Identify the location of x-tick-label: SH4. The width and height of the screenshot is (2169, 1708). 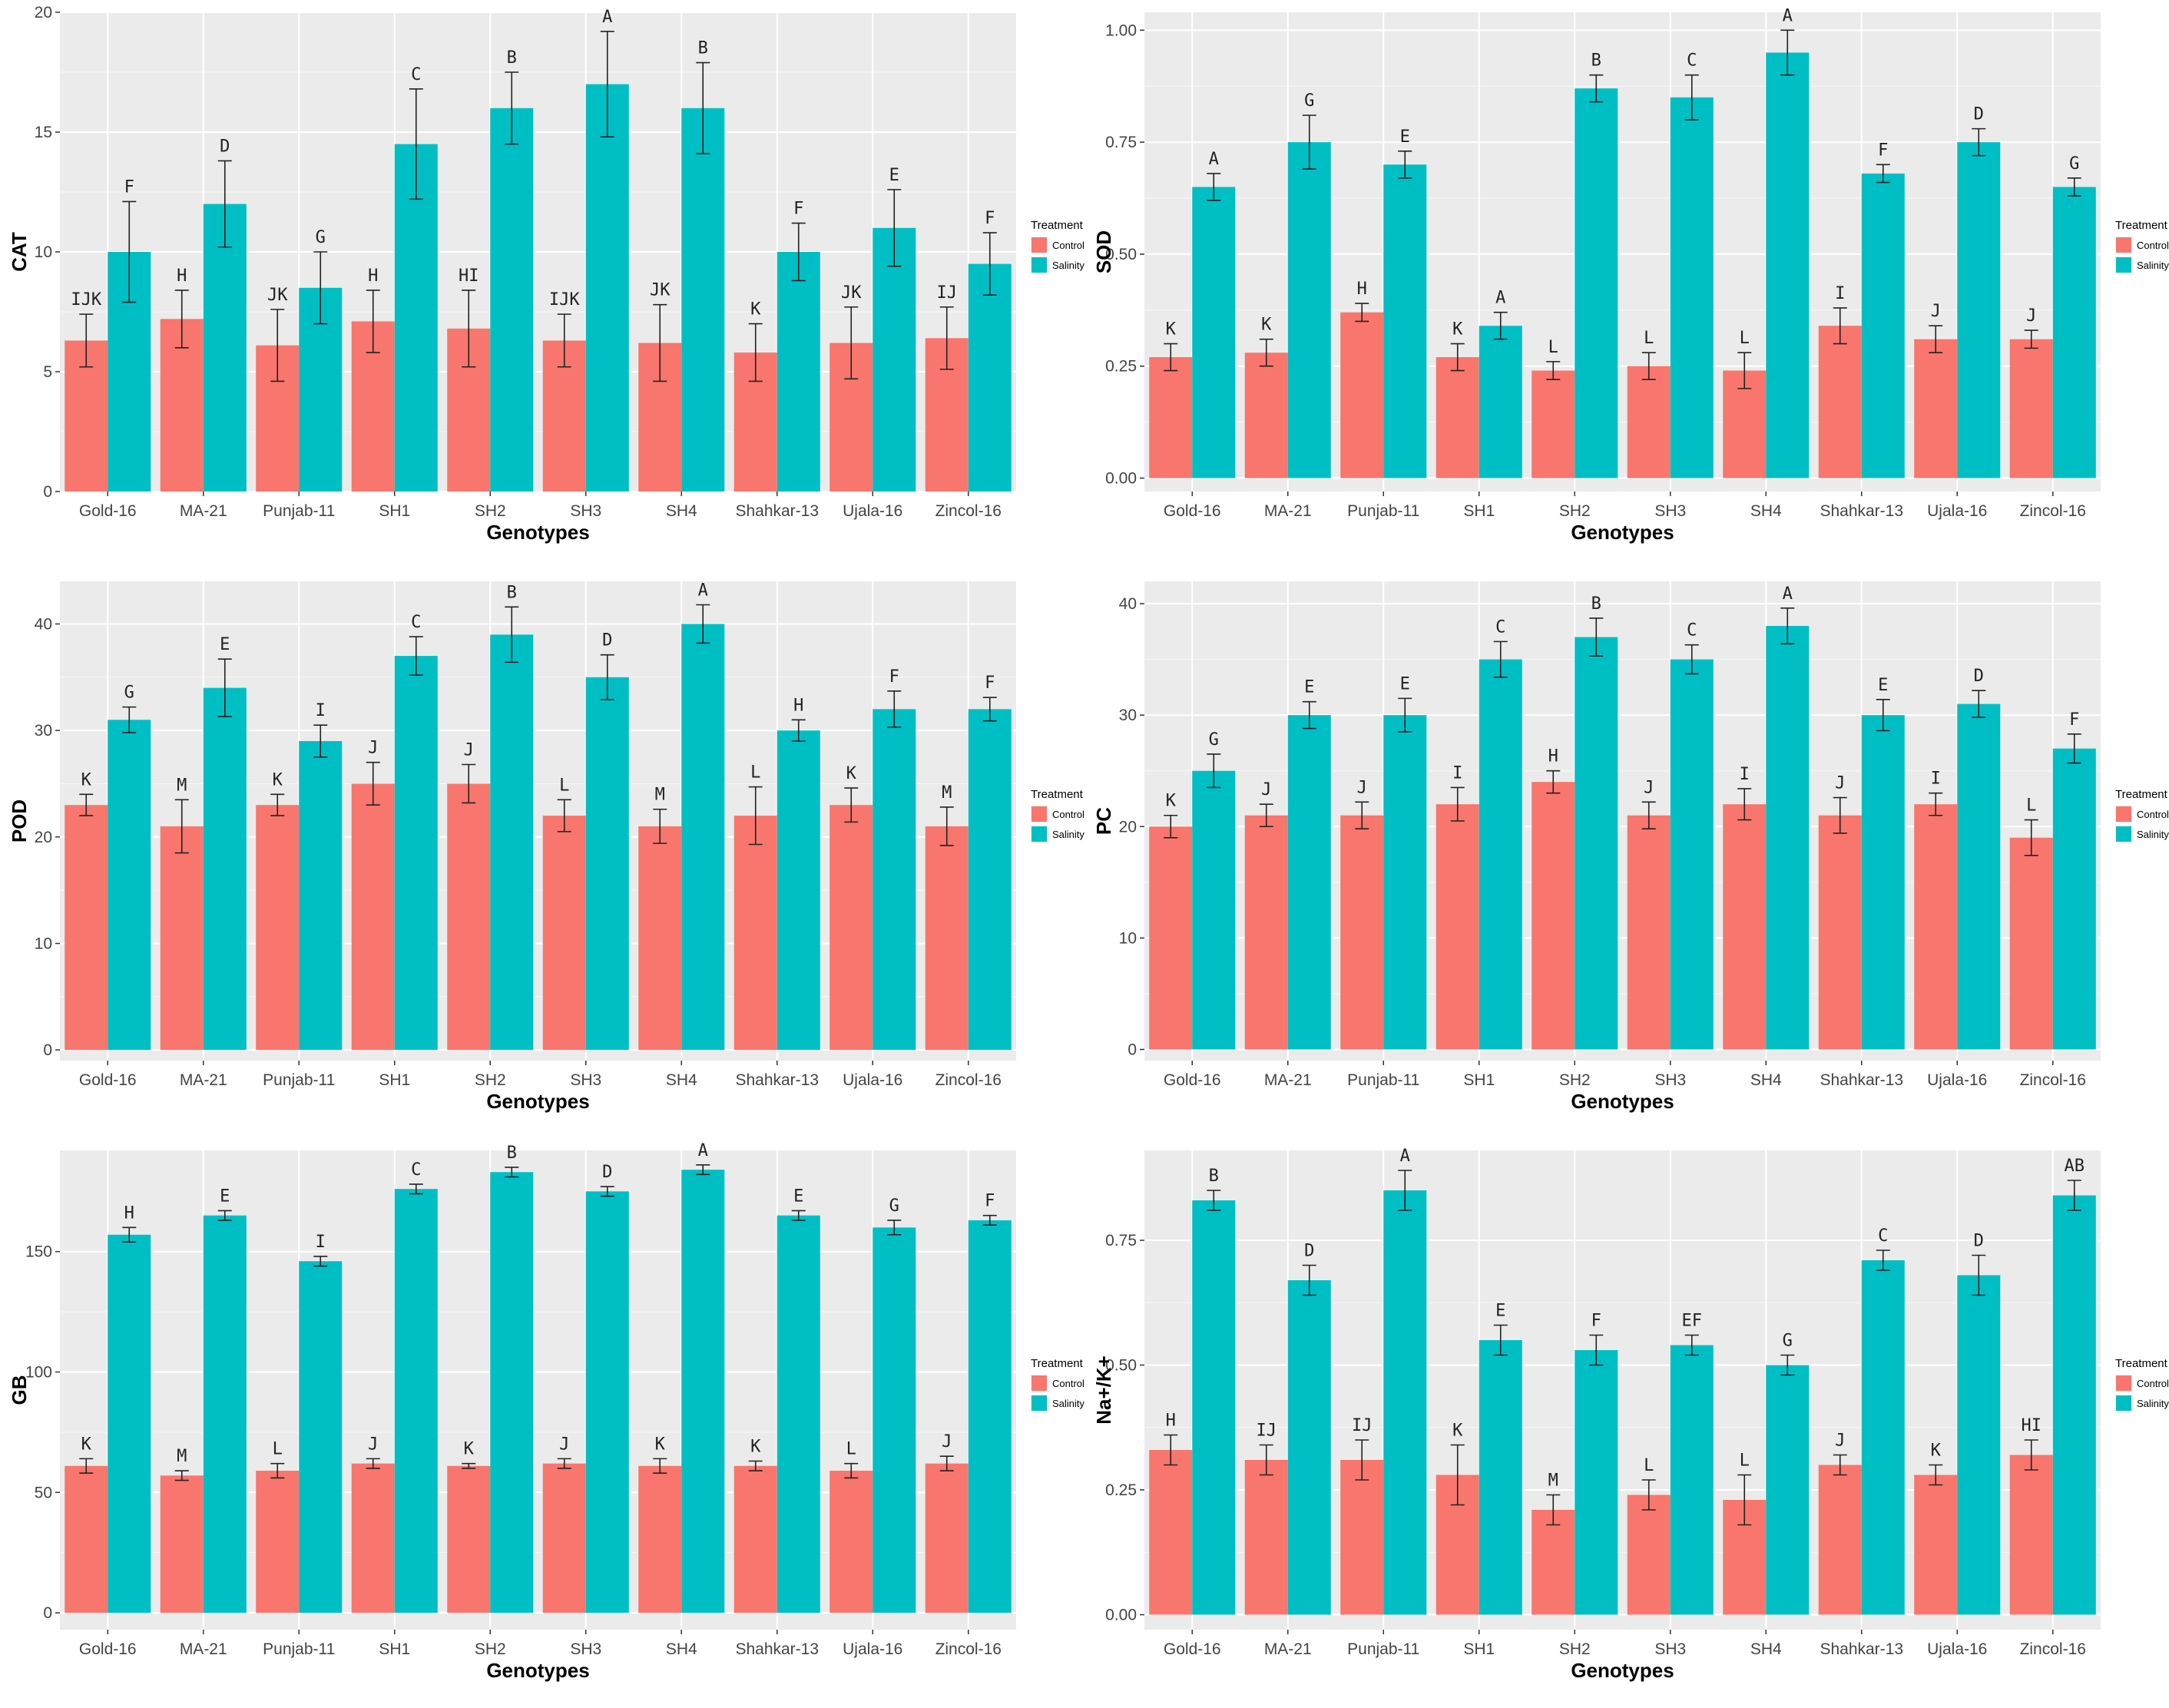
(682, 1649).